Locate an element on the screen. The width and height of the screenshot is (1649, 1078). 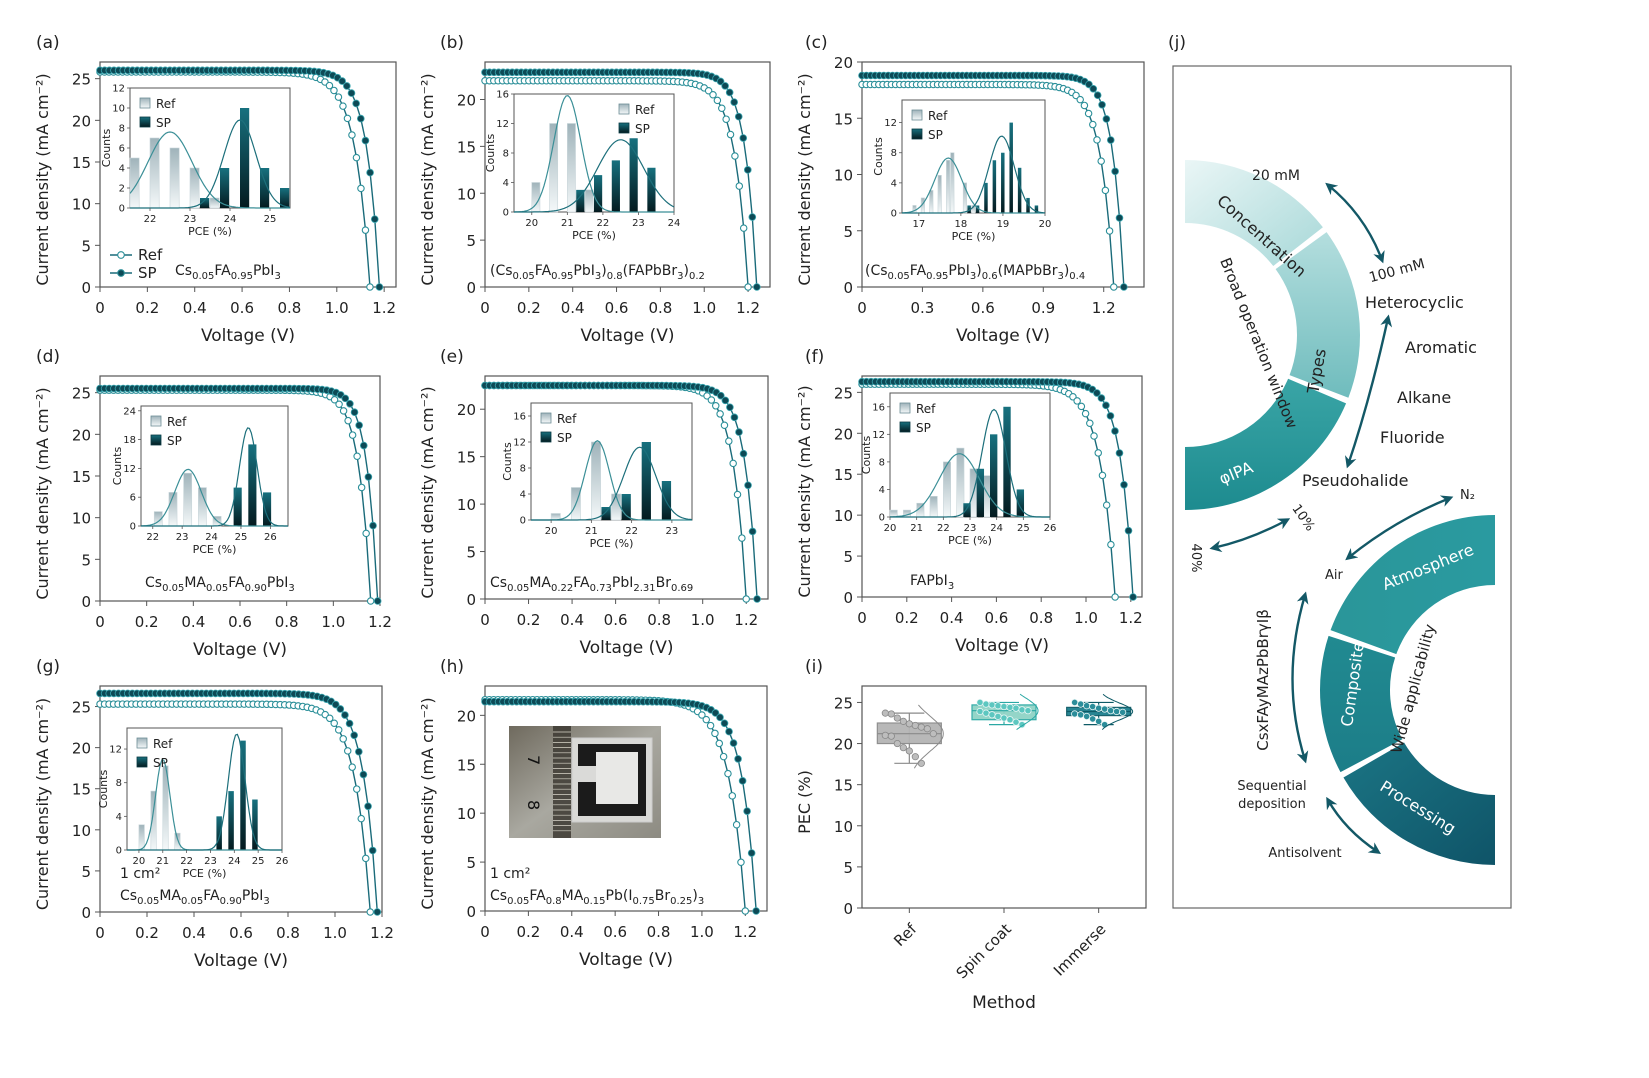
subscript: 0.8 is located at coordinates (615, 276).